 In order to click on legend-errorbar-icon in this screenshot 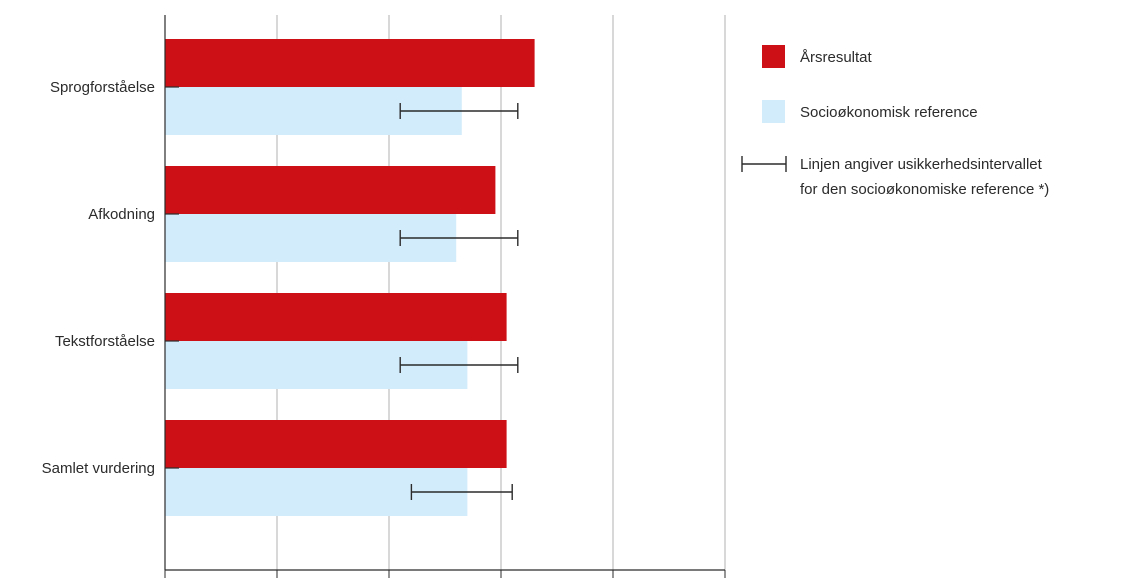, I will do `click(764, 164)`.